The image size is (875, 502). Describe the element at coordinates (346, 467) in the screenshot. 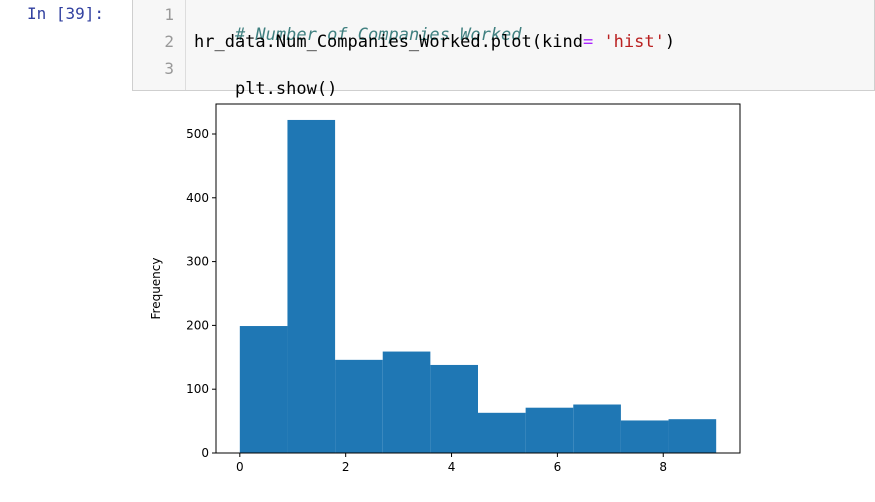

I see `x-tick-label: 2` at that location.